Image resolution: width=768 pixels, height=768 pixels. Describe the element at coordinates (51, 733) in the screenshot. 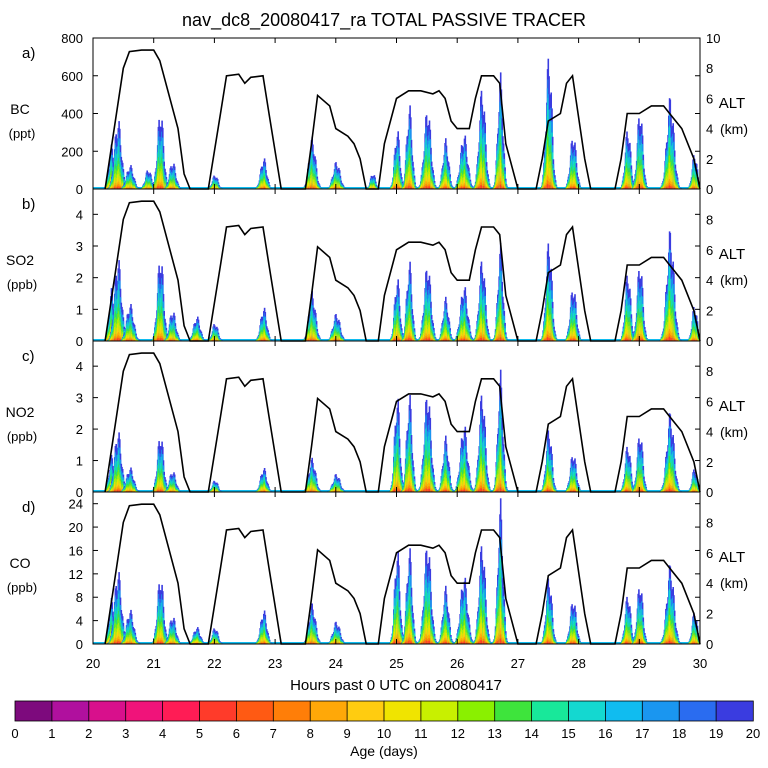

I see `colorbar-tick-label: 1` at that location.